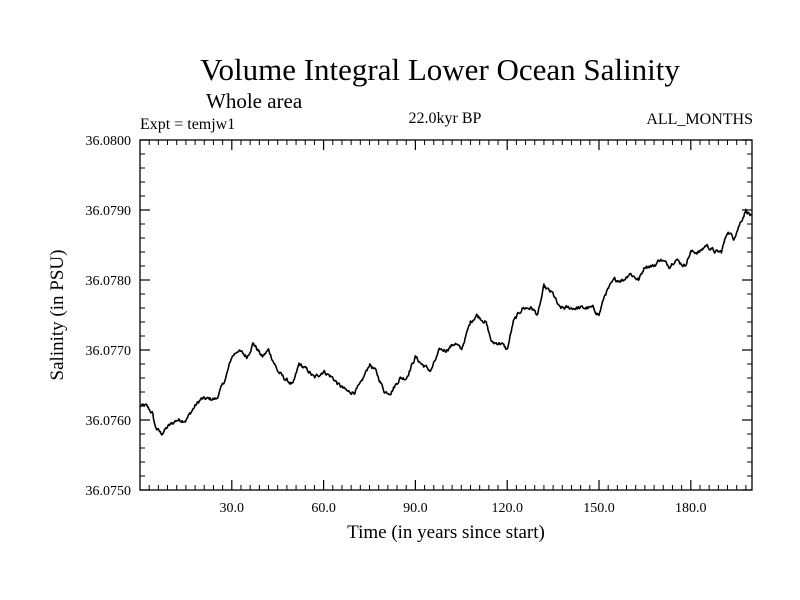  What do you see at coordinates (440, 69) in the screenshot?
I see `chart-title: Volume Integral Lower Ocean Salinity` at bounding box center [440, 69].